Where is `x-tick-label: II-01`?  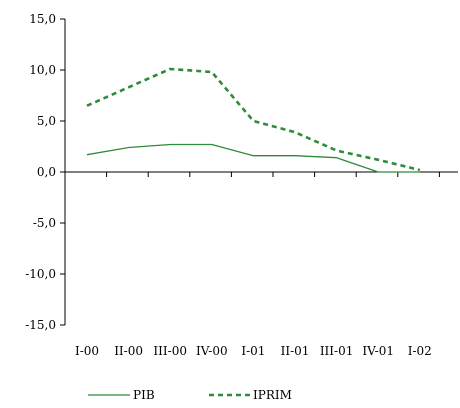 x-tick-label: II-01 is located at coordinates (295, 351).